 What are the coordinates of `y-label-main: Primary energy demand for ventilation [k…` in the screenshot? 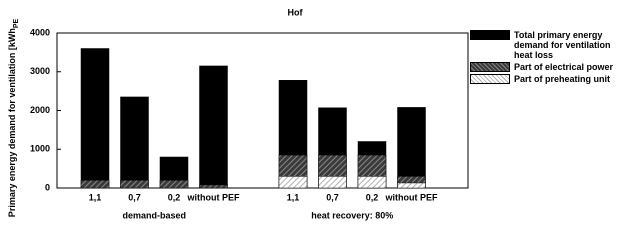 It's located at (12, 122).